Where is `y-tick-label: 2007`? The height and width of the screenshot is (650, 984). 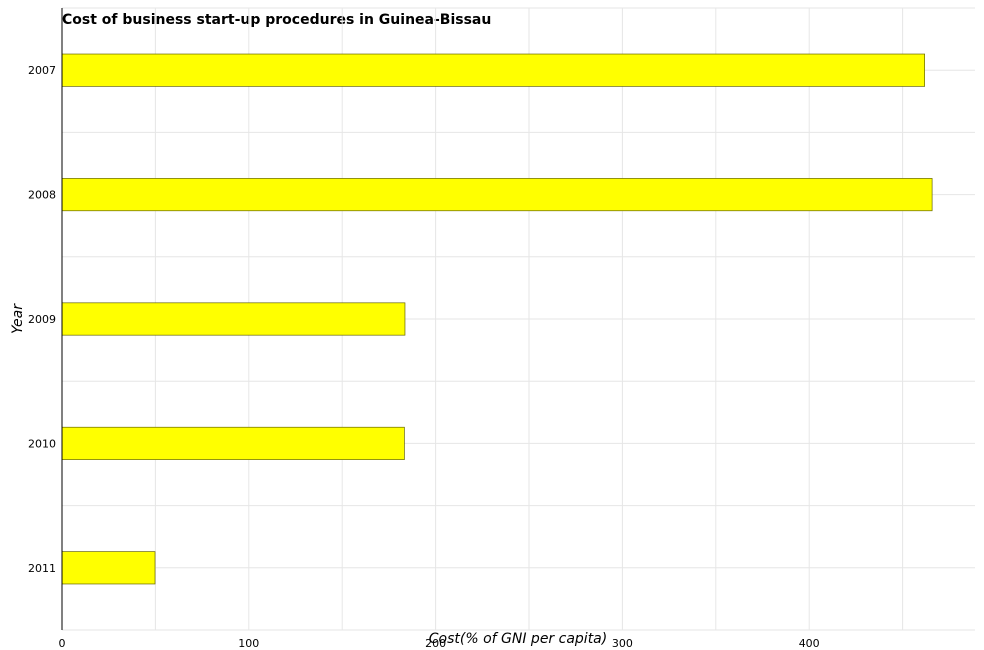
y-tick-label: 2007 is located at coordinates (42, 70).